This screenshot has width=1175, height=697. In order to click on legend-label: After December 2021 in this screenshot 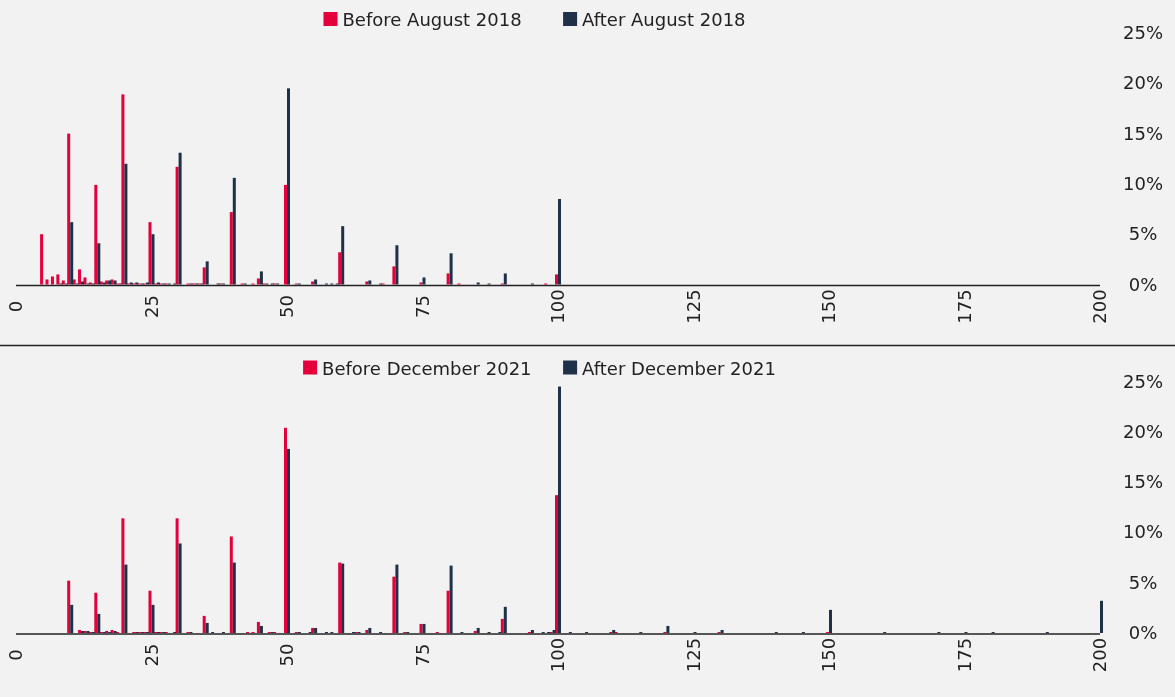, I will do `click(679, 368)`.